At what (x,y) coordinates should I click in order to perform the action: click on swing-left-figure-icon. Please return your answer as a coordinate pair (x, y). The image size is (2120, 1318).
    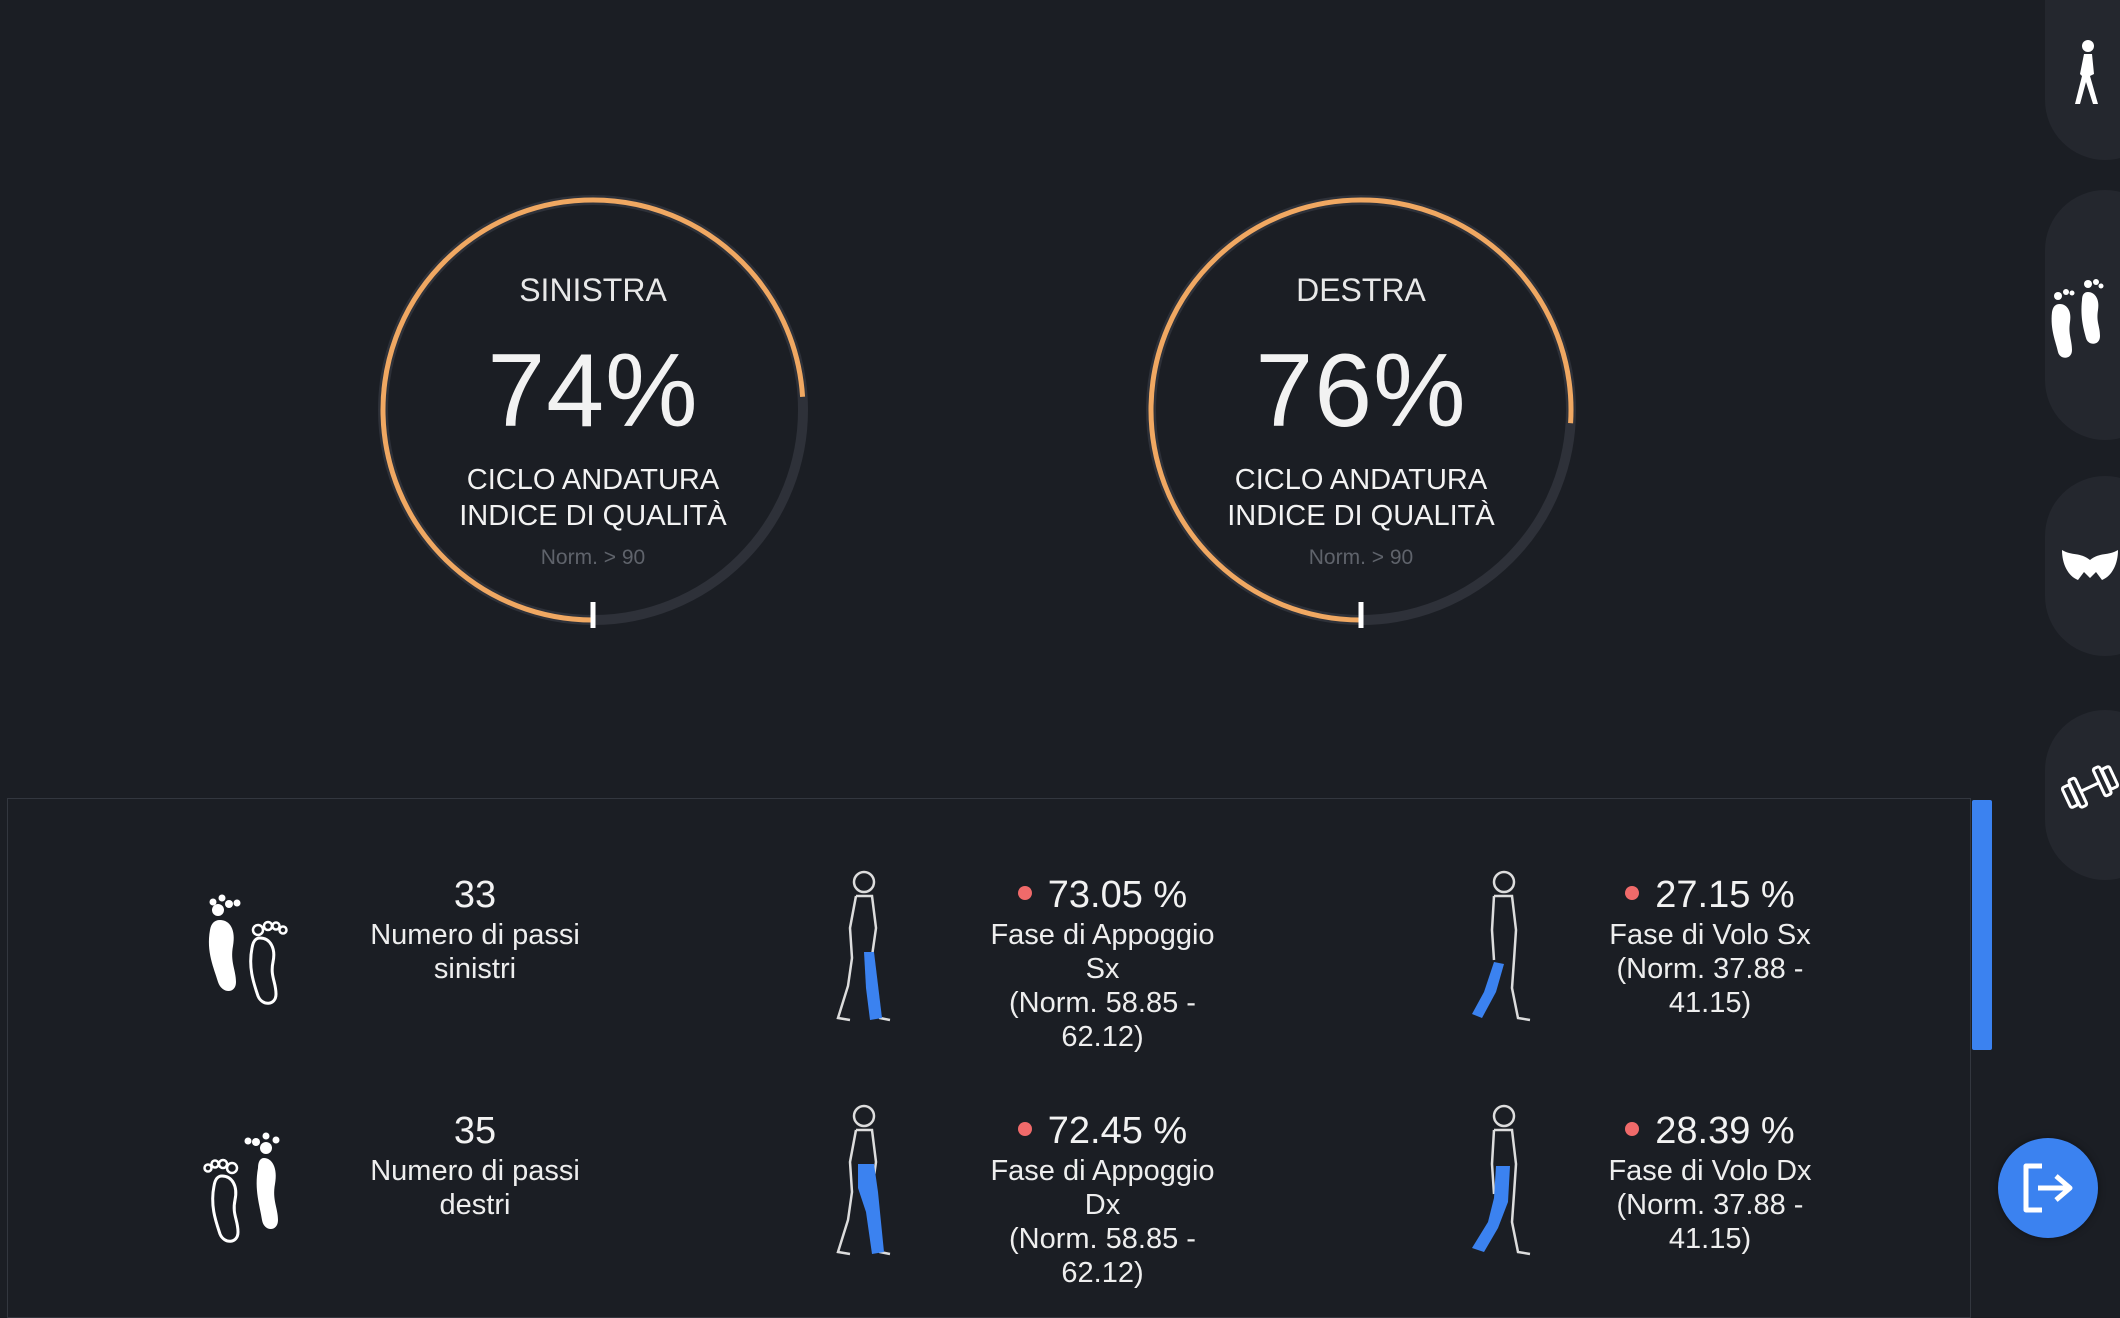
    Looking at the image, I should click on (1501, 946).